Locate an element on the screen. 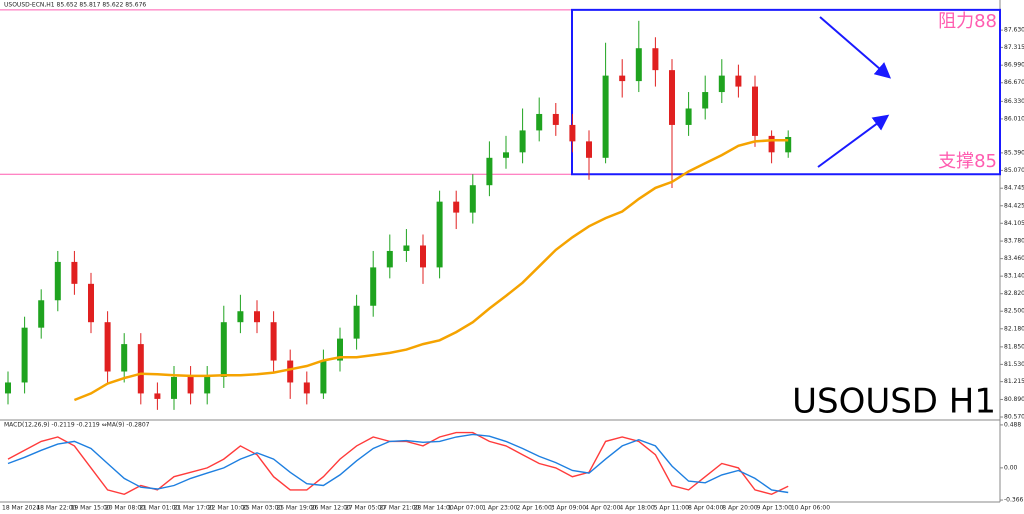 Image resolution: width=1024 pixels, height=514 pixels. range-box is located at coordinates (786, 92).